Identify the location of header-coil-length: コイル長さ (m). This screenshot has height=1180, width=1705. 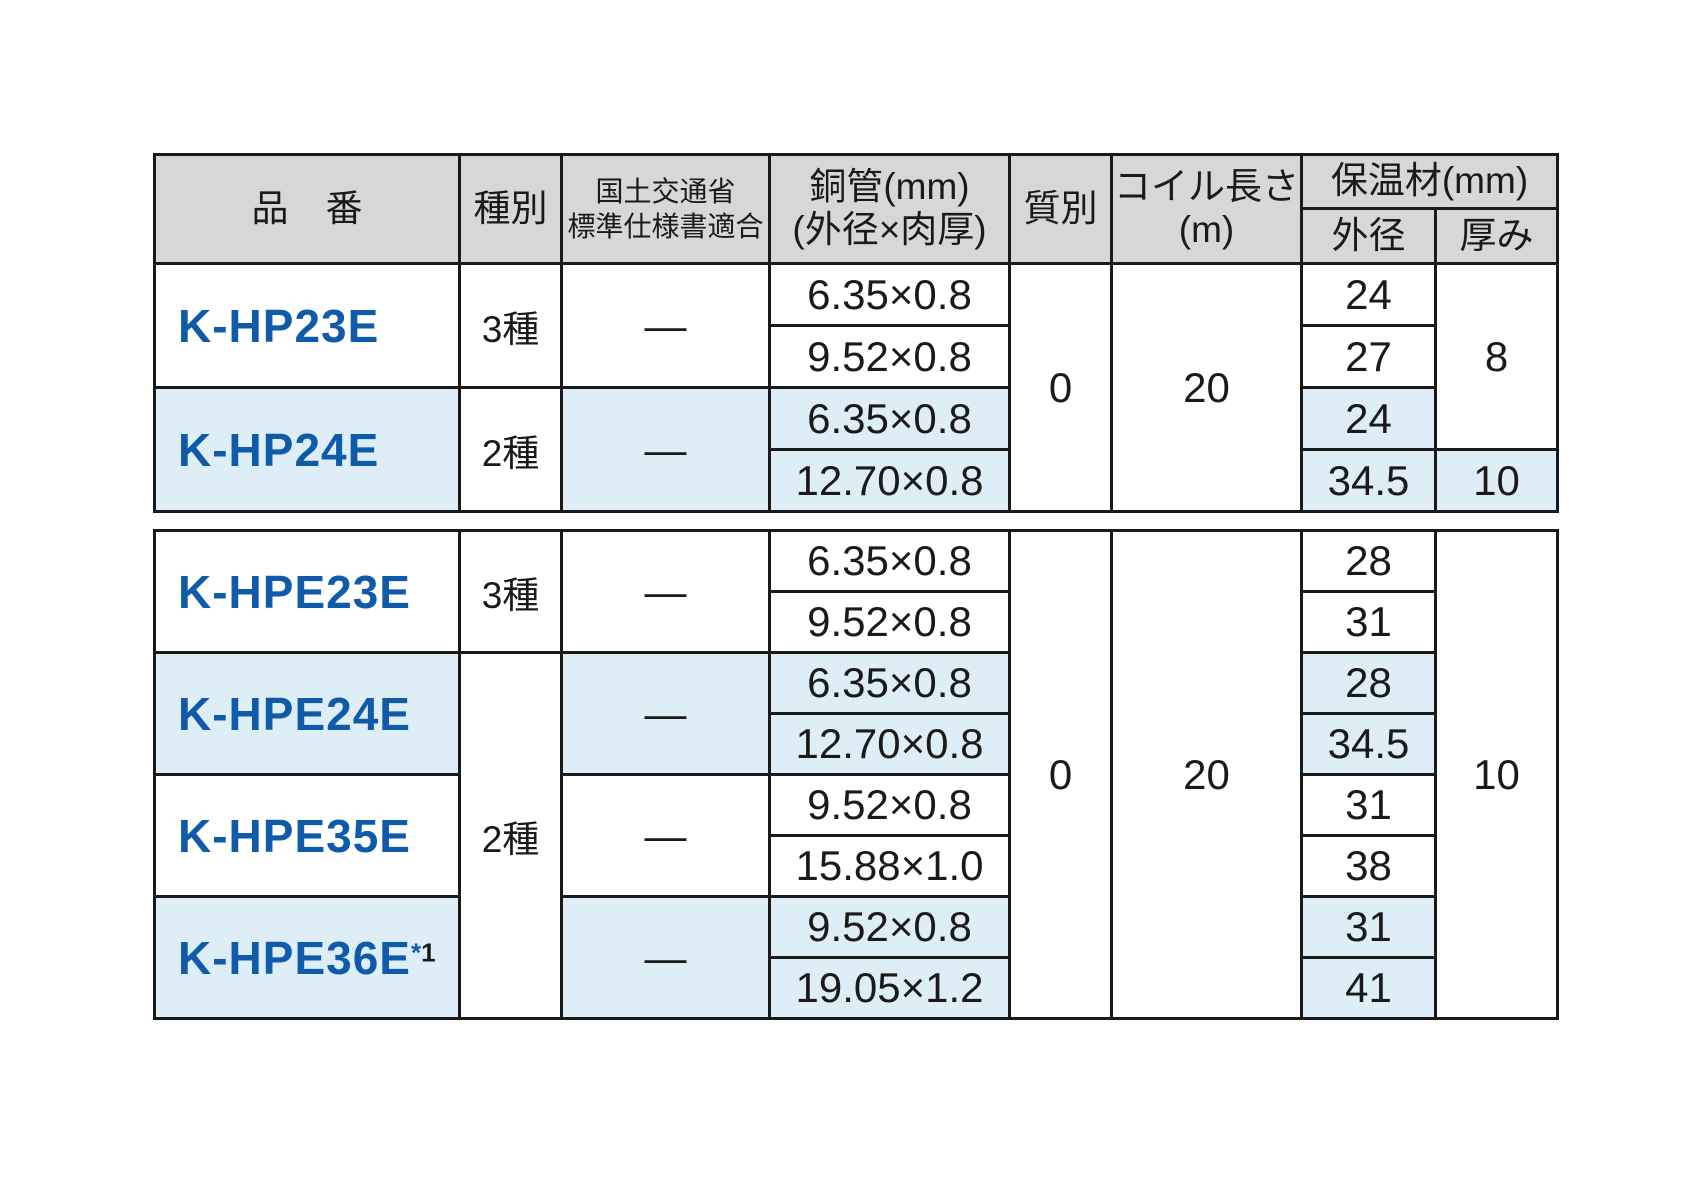
(1206, 209).